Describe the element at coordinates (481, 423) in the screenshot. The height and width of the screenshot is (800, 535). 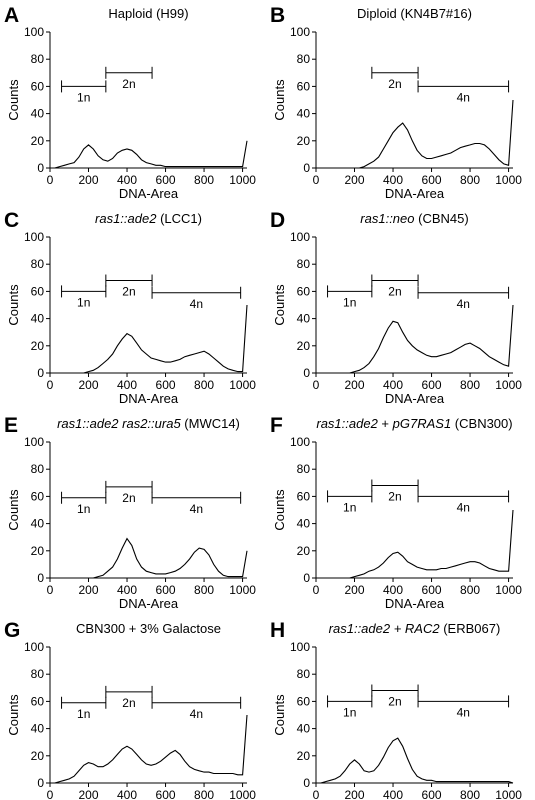
I see `title-part: (CBN300)` at that location.